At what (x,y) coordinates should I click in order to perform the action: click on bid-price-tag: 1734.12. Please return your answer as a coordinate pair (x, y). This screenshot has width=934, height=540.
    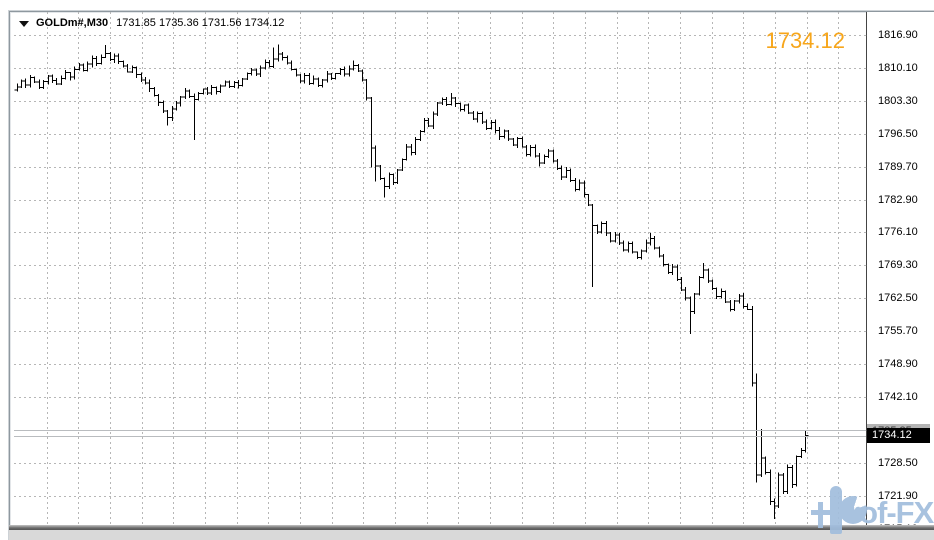
    Looking at the image, I should click on (898, 435).